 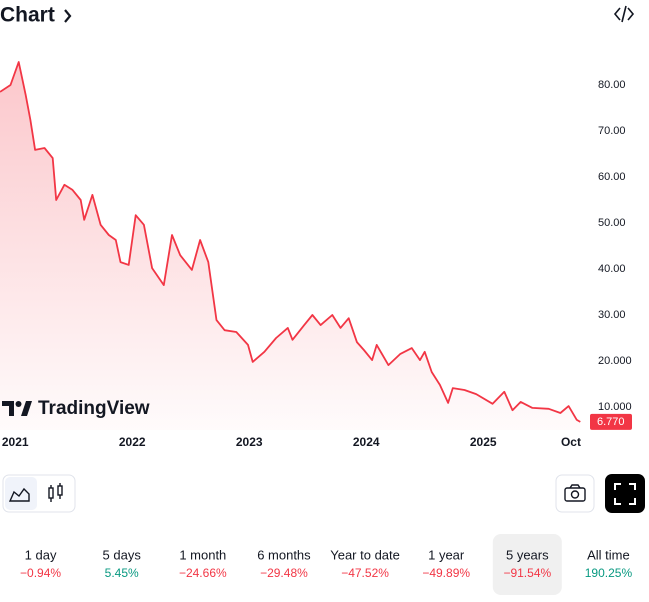 I want to click on x-tick-label: 2025, so click(x=483, y=442).